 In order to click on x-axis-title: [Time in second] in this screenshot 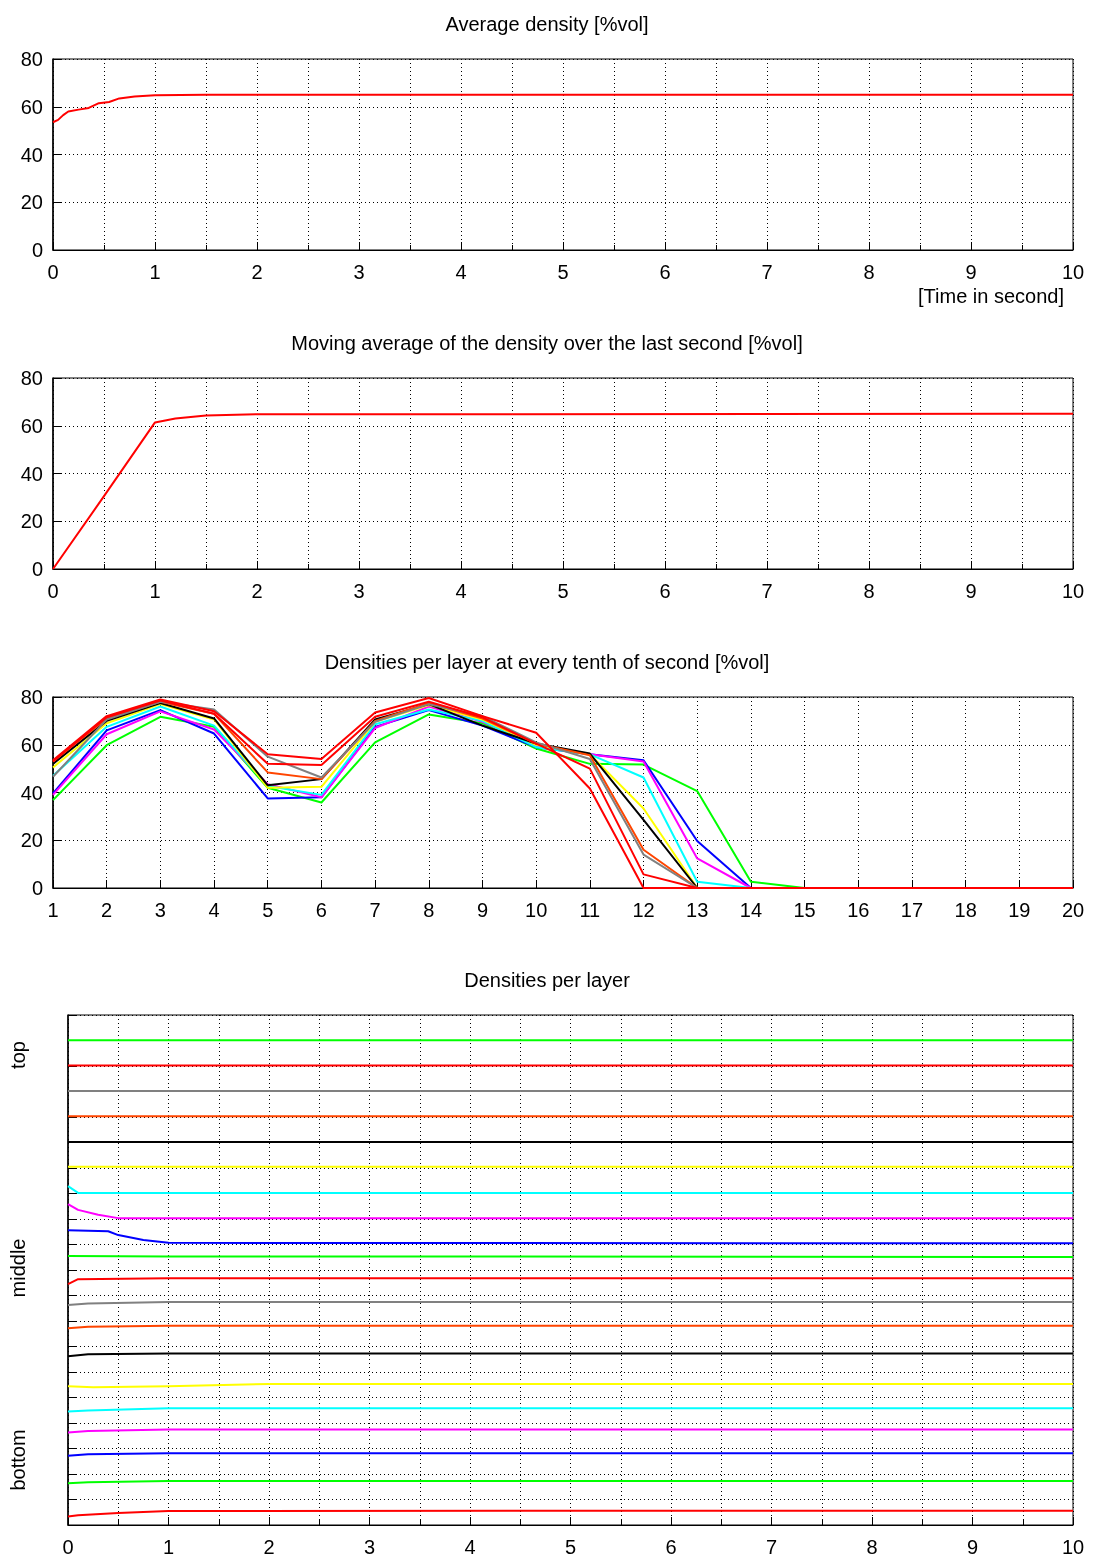, I will do `click(991, 296)`.